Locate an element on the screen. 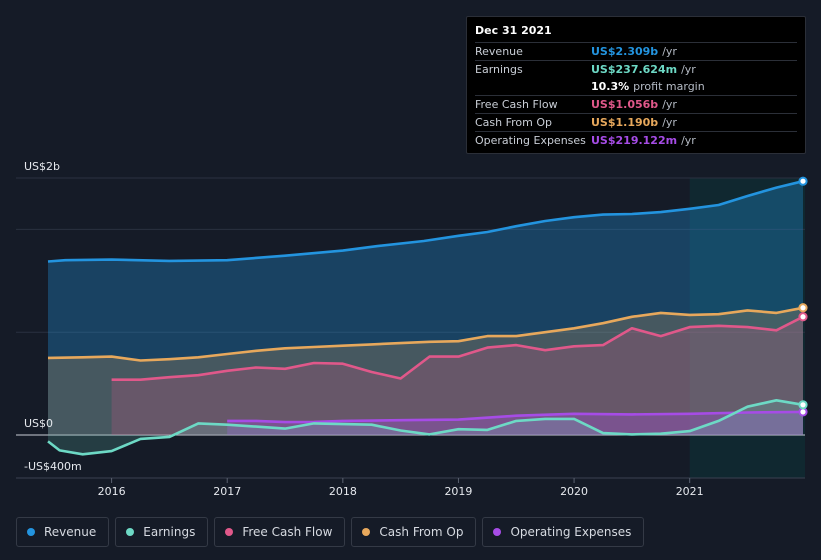 The image size is (821, 560). tooltip-label: Earnings is located at coordinates (499, 69).